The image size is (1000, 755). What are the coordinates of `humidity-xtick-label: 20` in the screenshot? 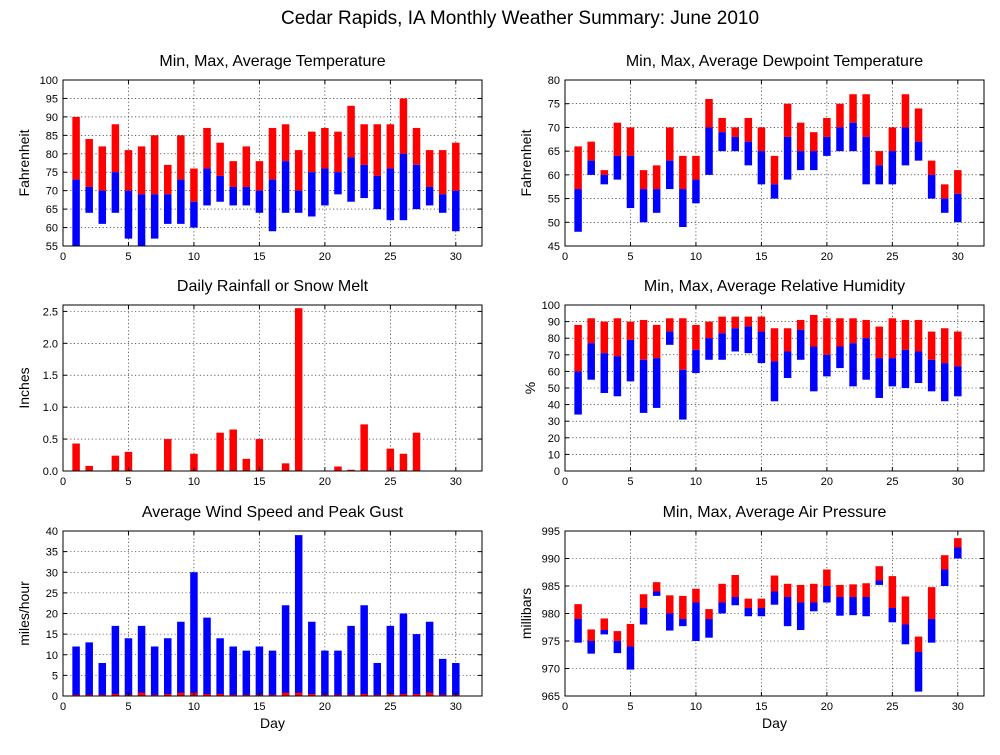 It's located at (827, 482).